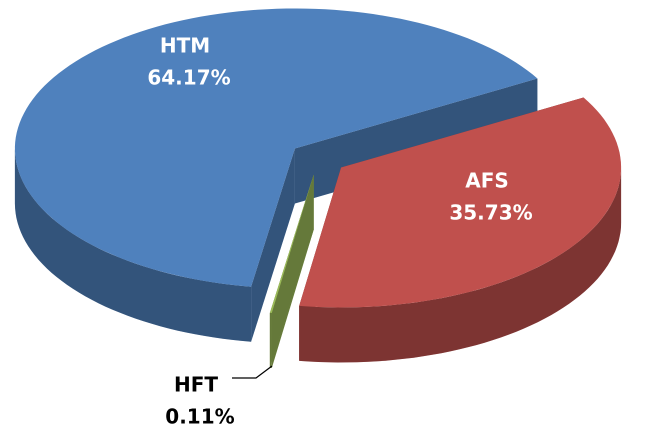  Describe the element at coordinates (188, 78) in the screenshot. I see `slice-value-label: 64.17%` at that location.